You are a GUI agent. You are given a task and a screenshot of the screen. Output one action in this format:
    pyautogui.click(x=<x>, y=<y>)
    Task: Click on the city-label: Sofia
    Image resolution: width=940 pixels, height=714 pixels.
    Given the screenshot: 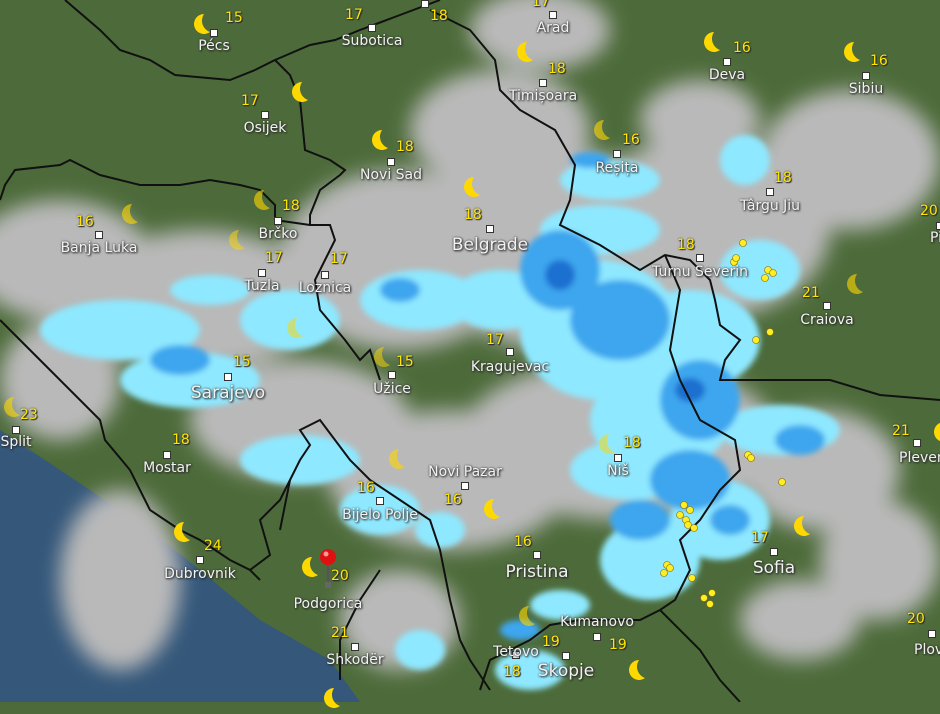 What is the action you would take?
    pyautogui.click(x=774, y=568)
    